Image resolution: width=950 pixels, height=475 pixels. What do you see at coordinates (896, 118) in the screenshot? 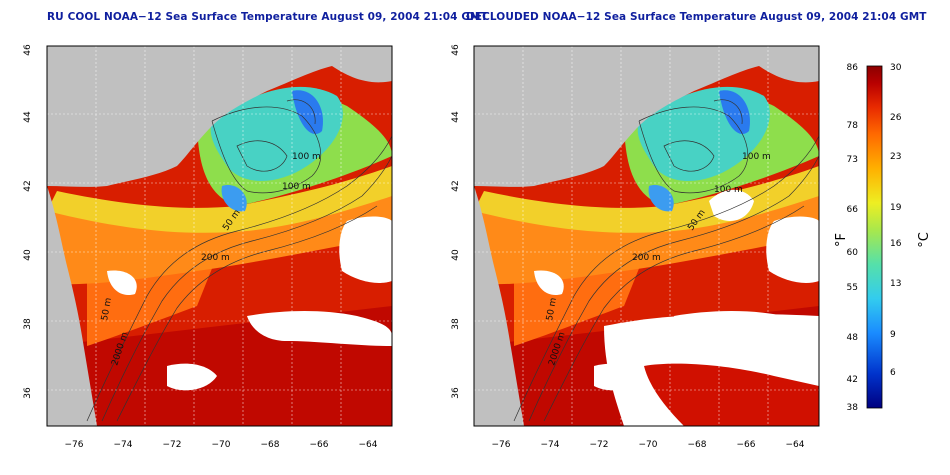
I see `c-tick-26: 26` at bounding box center [896, 118].